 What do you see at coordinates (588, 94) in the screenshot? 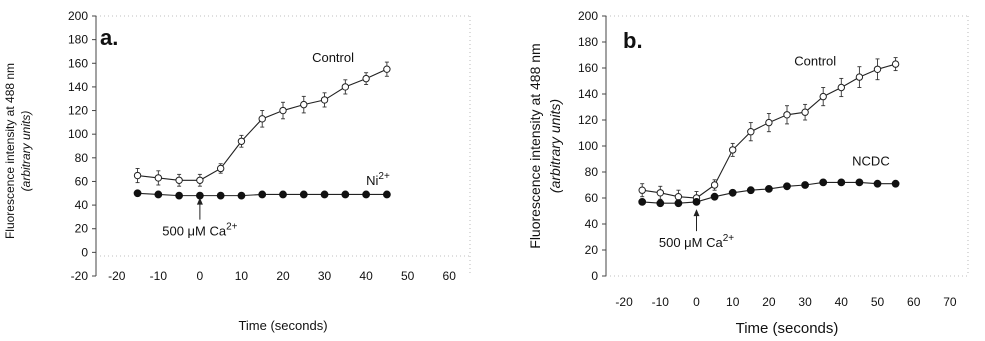
I see `y-tick-label: 140` at bounding box center [588, 94].